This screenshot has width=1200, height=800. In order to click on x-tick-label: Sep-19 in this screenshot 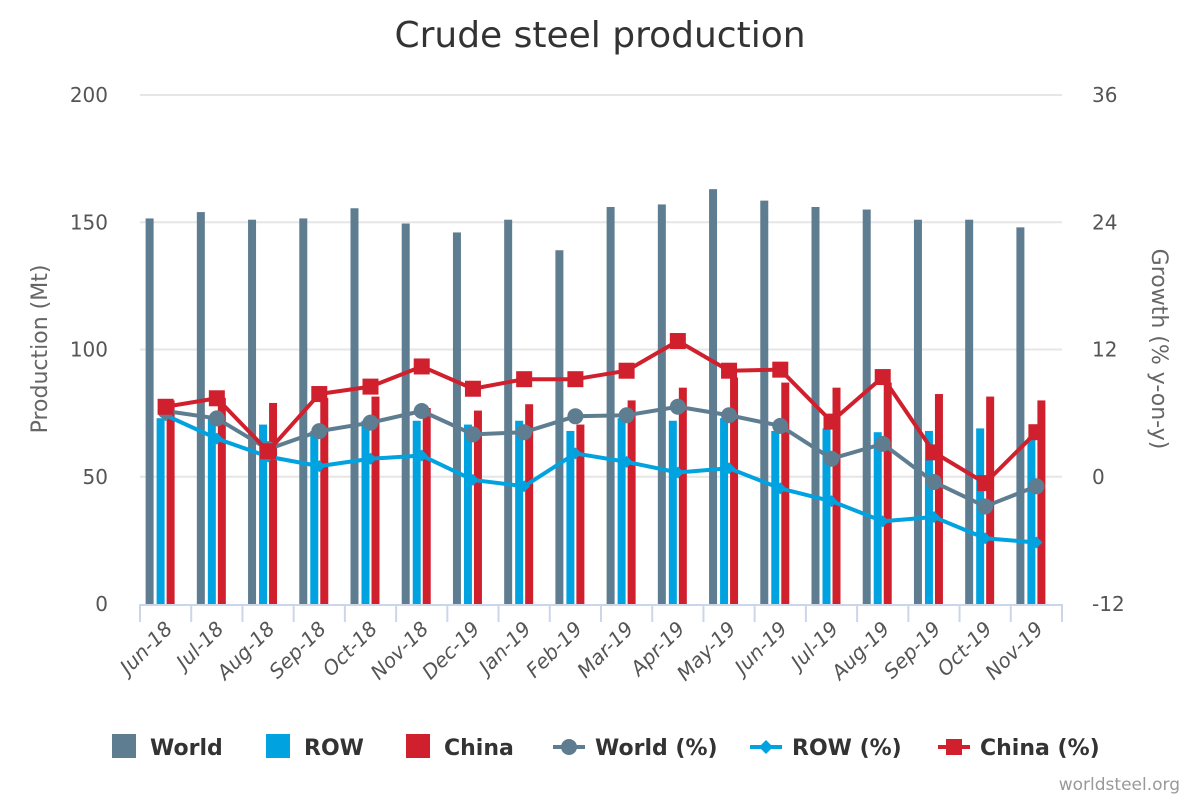, I will do `click(912, 650)`.